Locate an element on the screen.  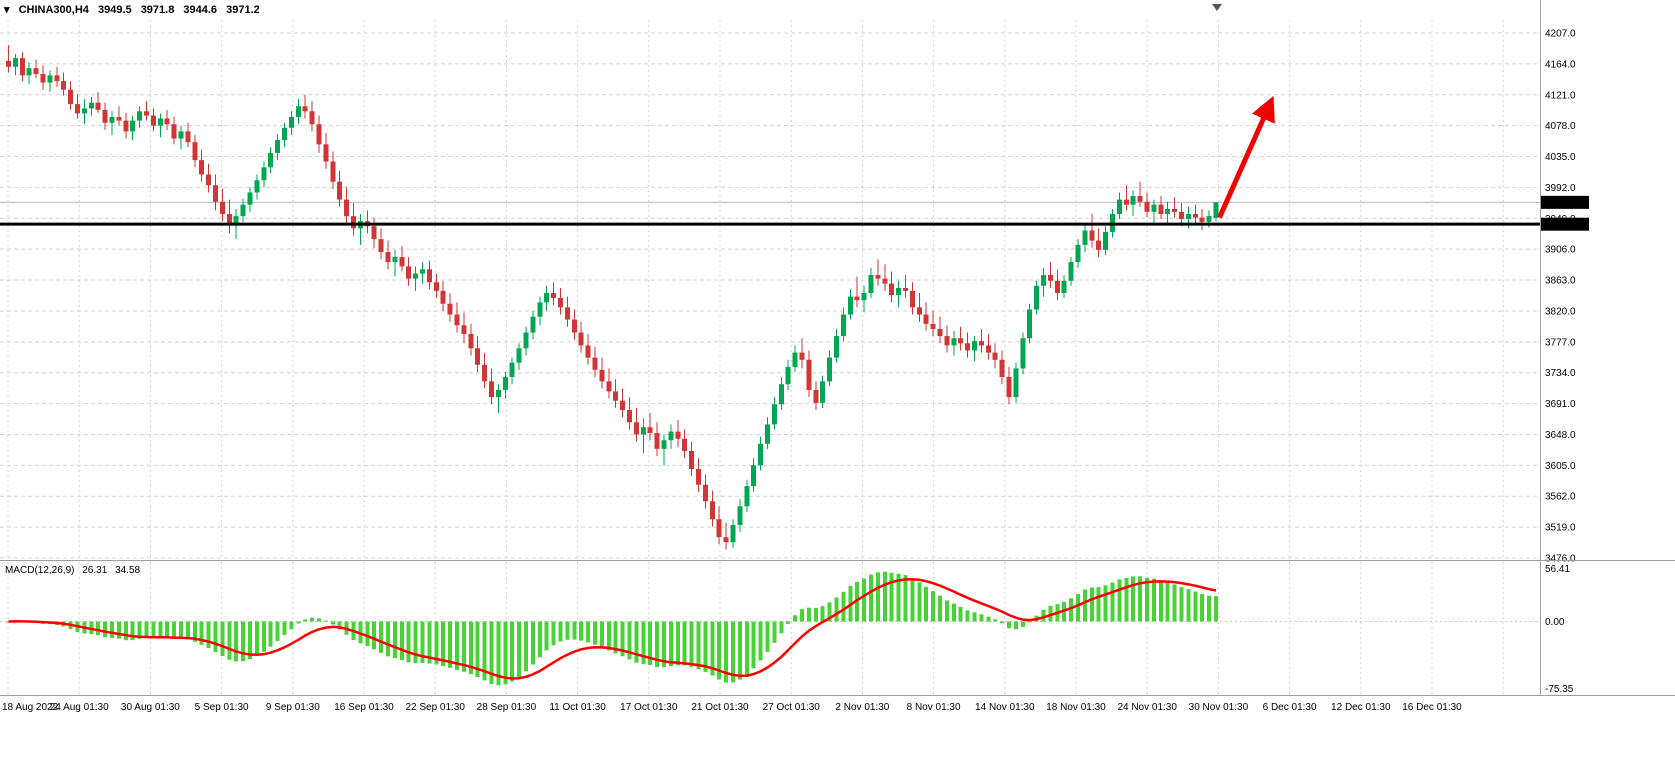
price-badge-text: 3971.2 is located at coordinates (1560, 203).